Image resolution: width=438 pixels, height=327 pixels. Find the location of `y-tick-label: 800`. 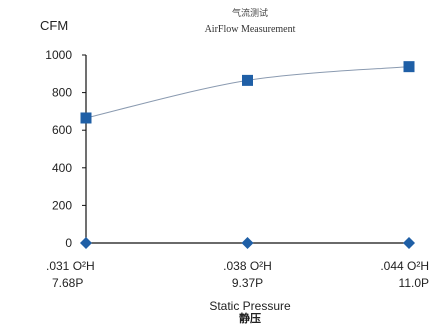

y-tick-label: 800 is located at coordinates (62, 93).